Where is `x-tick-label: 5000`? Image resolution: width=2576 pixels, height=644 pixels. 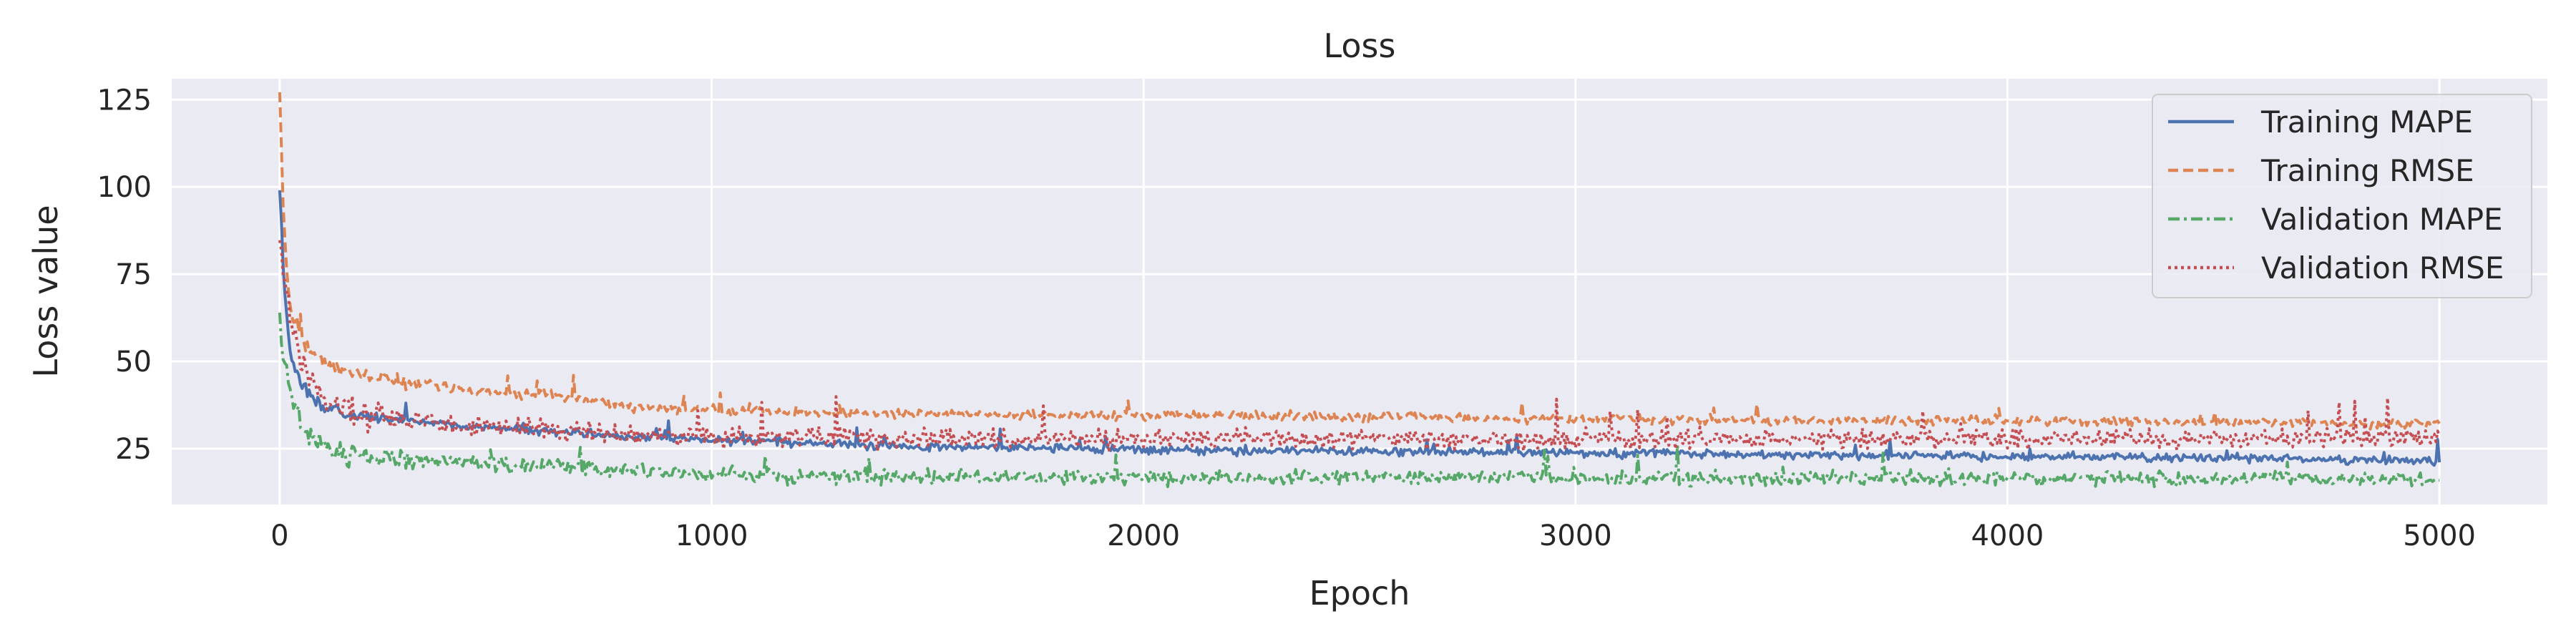 x-tick-label: 5000 is located at coordinates (2439, 535).